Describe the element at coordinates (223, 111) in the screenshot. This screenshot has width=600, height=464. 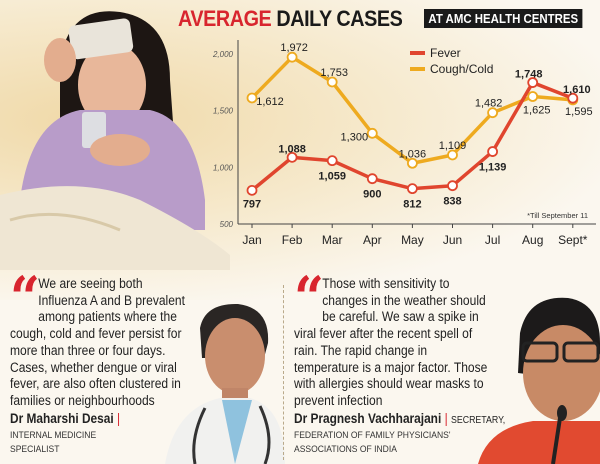
I see `y-tick-label: 1,500` at that location.